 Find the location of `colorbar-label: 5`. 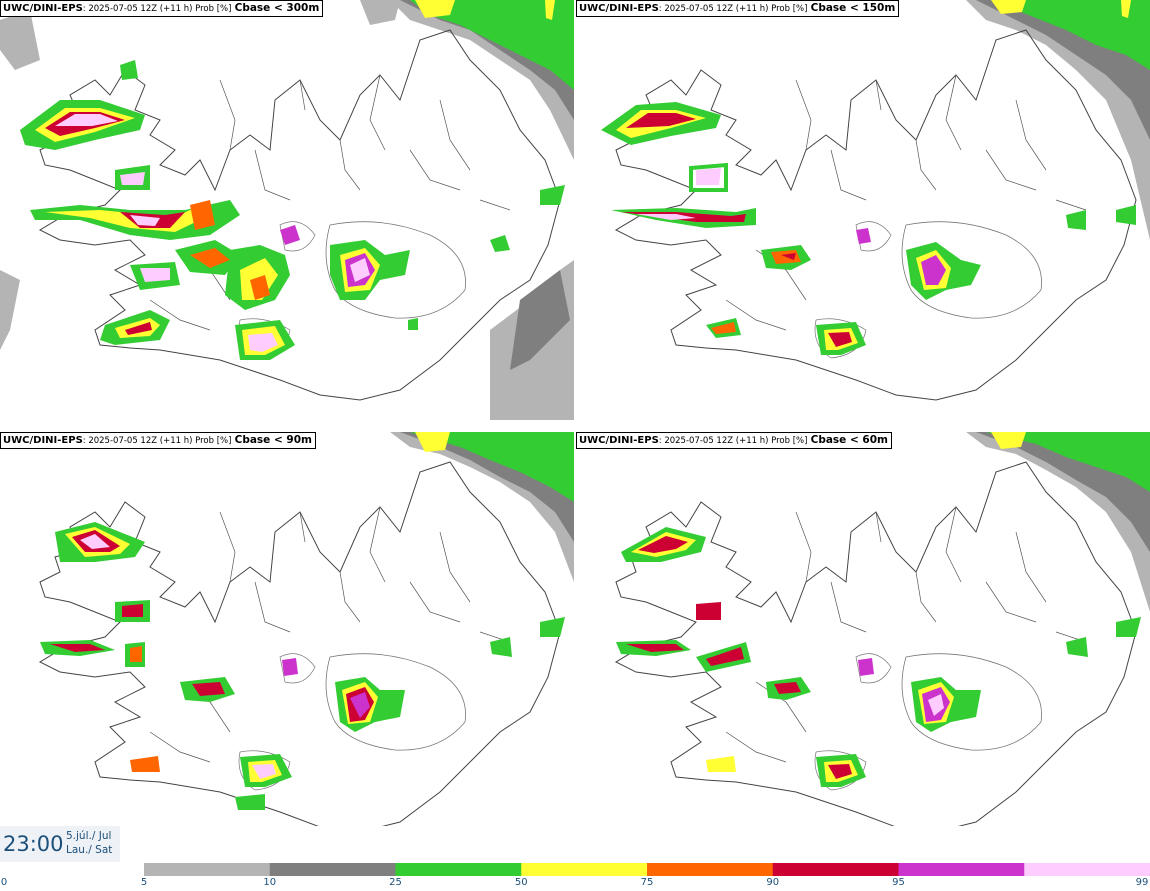

colorbar-label: 5 is located at coordinates (144, 882).